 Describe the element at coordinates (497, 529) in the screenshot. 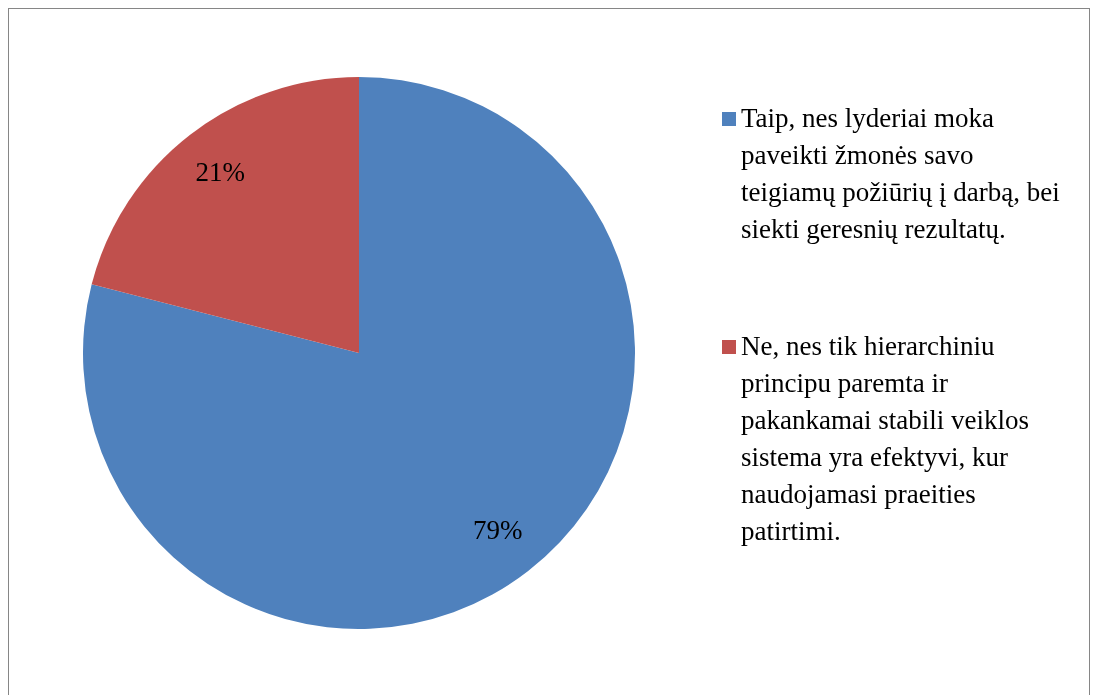

I see `data-label: 79%` at that location.